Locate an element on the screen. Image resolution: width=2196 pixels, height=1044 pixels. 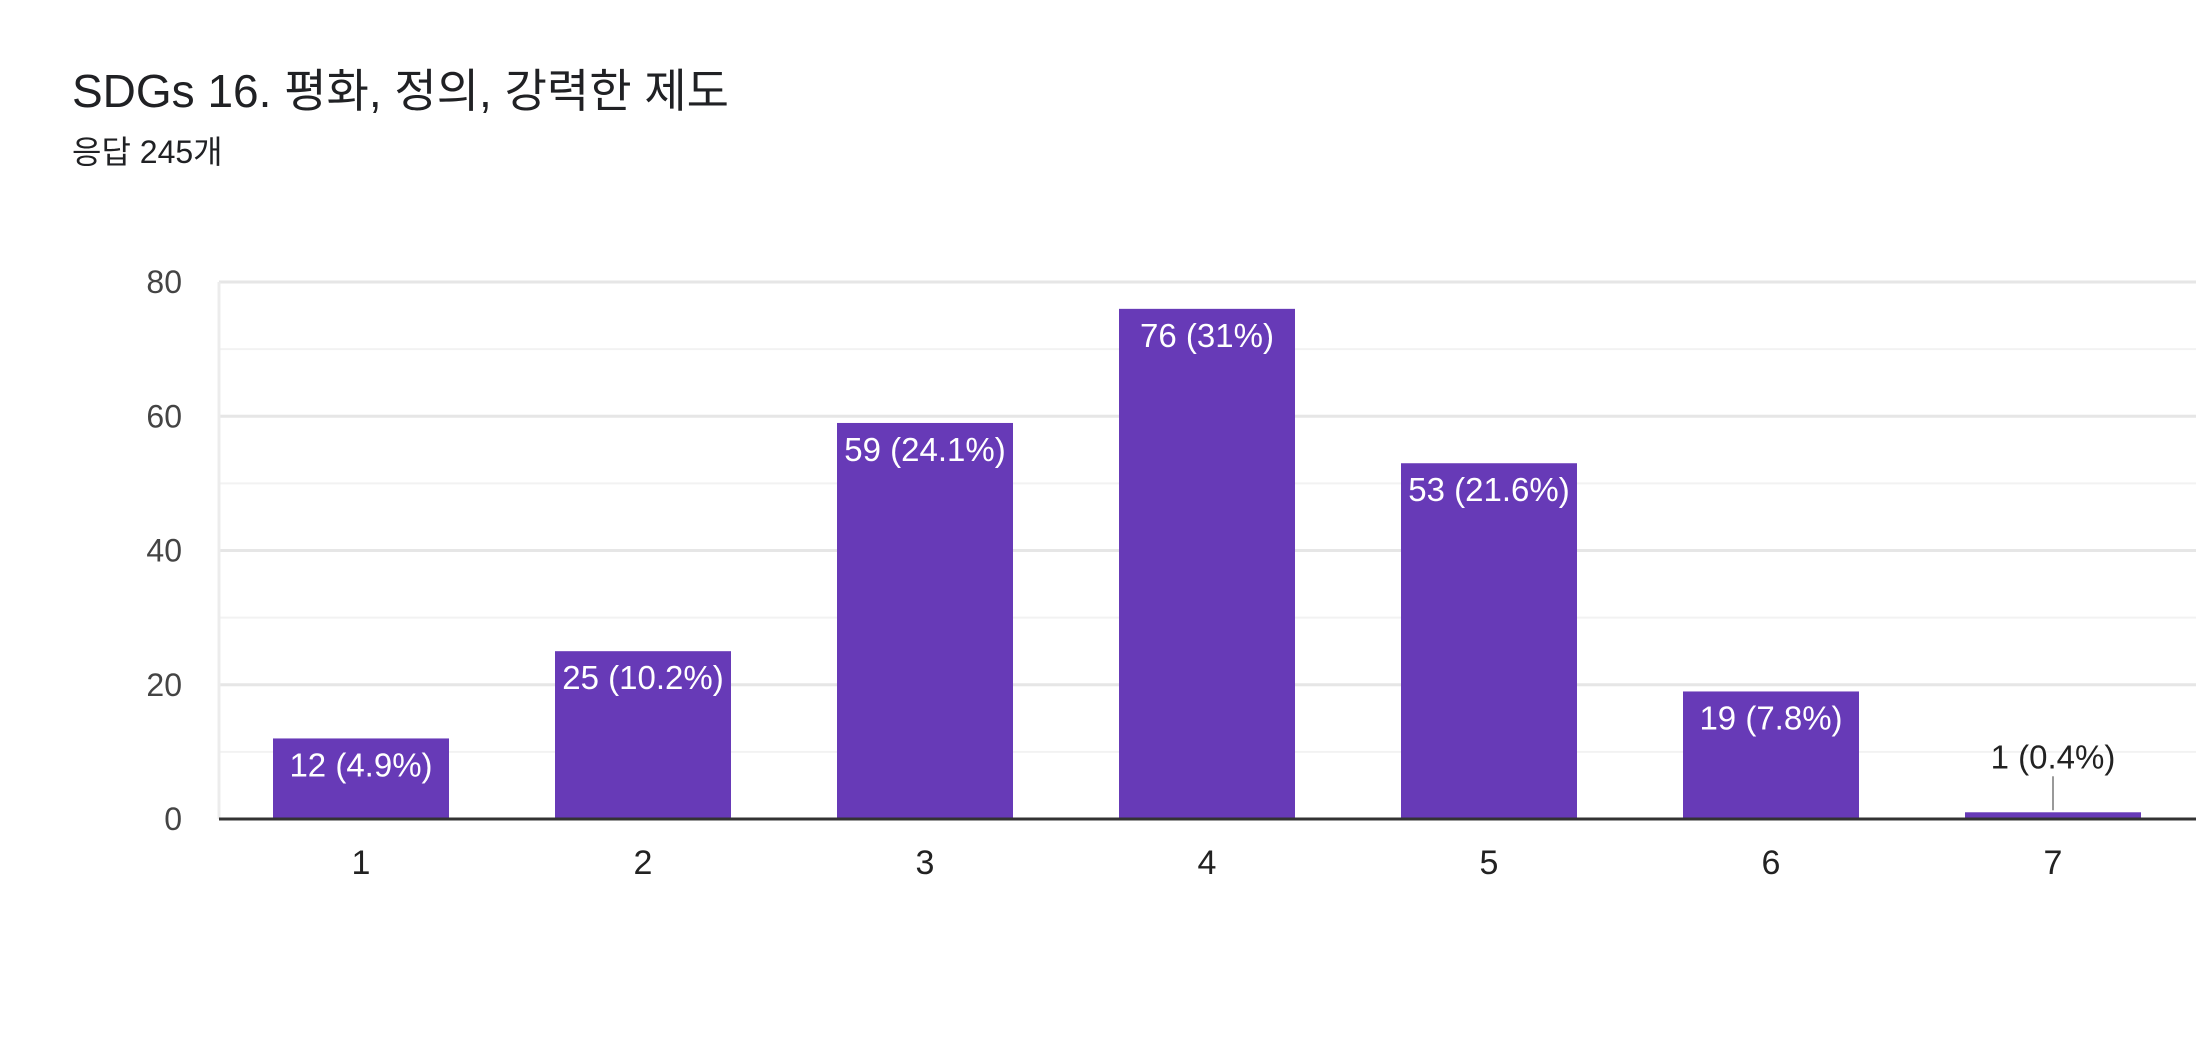
y-tick-label: 80 is located at coordinates (164, 282).